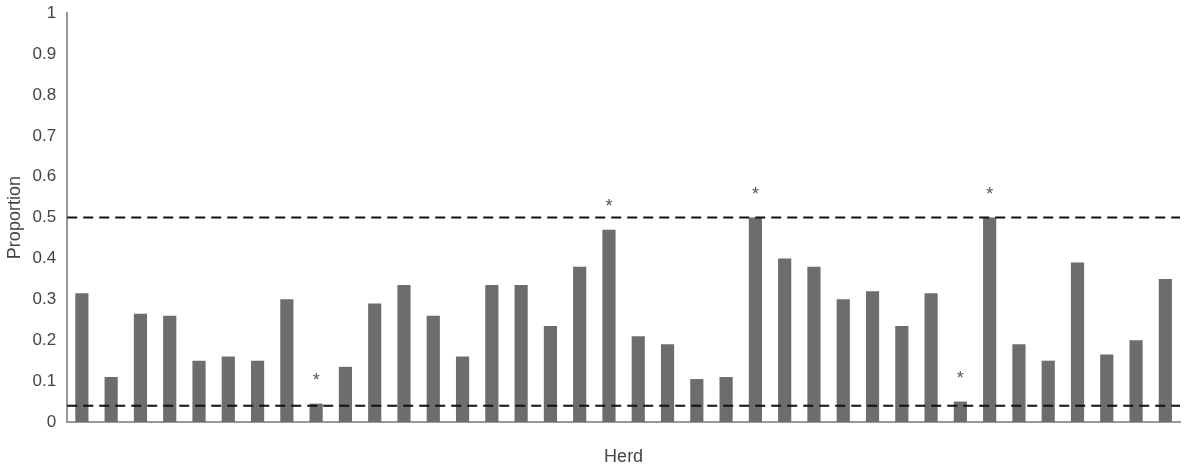 The width and height of the screenshot is (1190, 472). Describe the element at coordinates (44, 94) in the screenshot. I see `y-tick-label: 0.8` at that location.